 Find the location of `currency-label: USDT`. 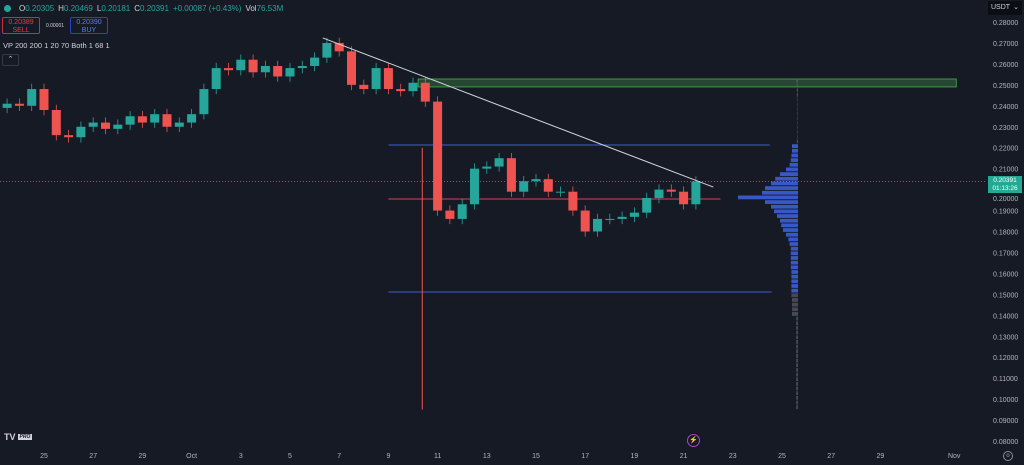

currency-label: USDT is located at coordinates (1001, 7).